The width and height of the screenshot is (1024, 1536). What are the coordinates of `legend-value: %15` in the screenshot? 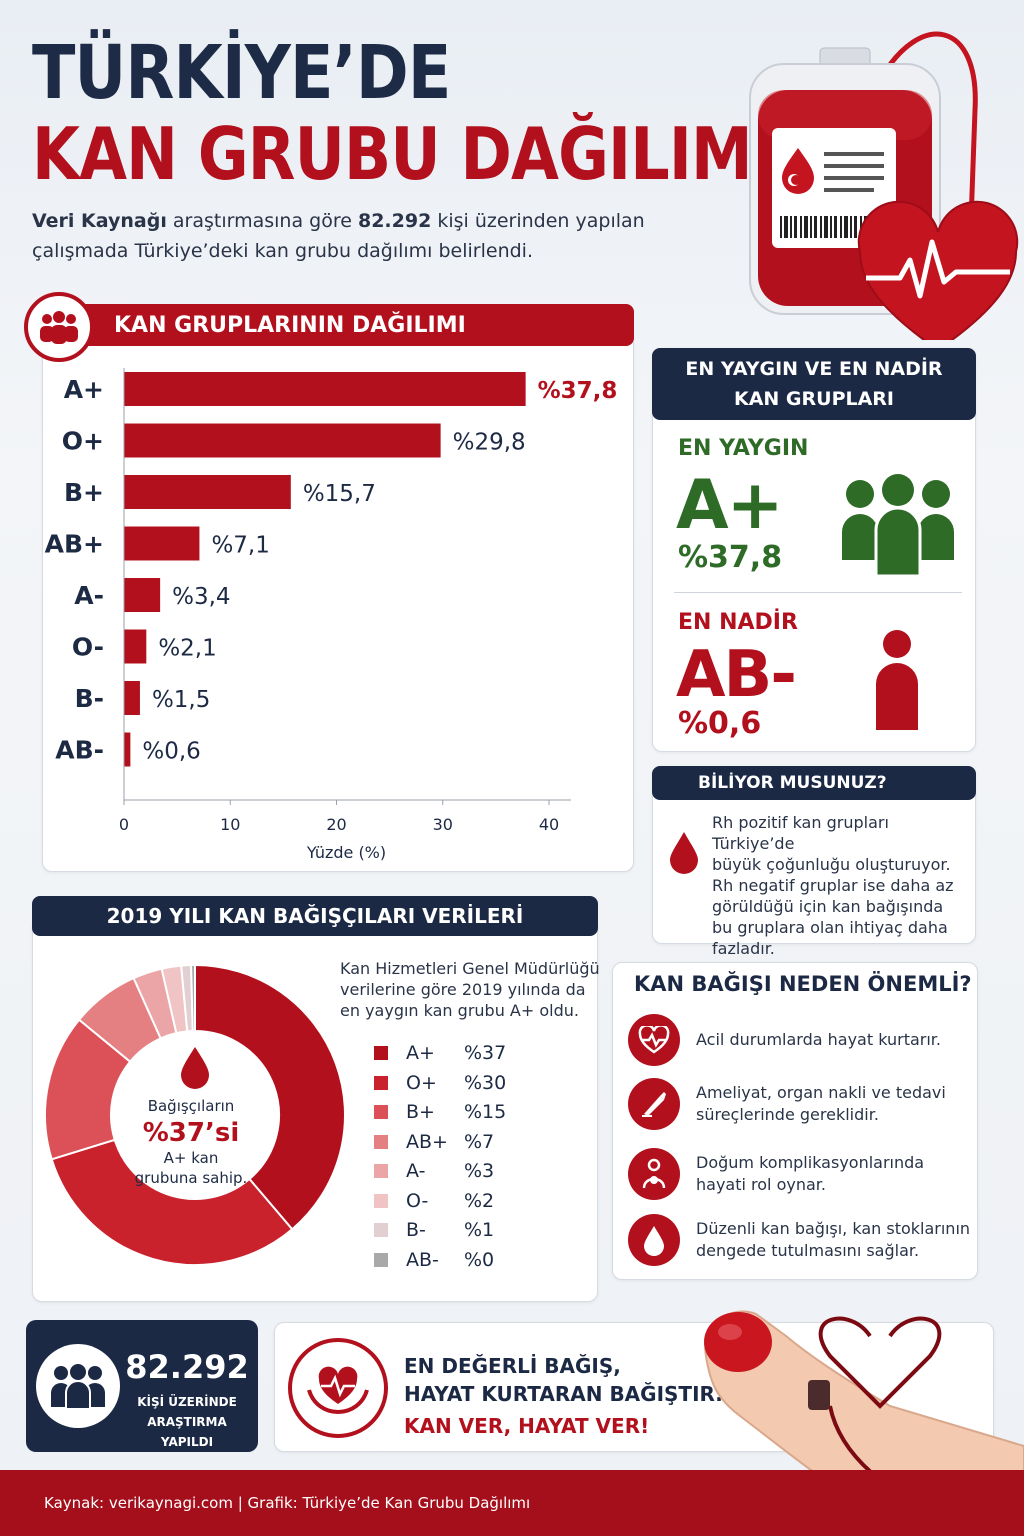 It's located at (485, 1112).